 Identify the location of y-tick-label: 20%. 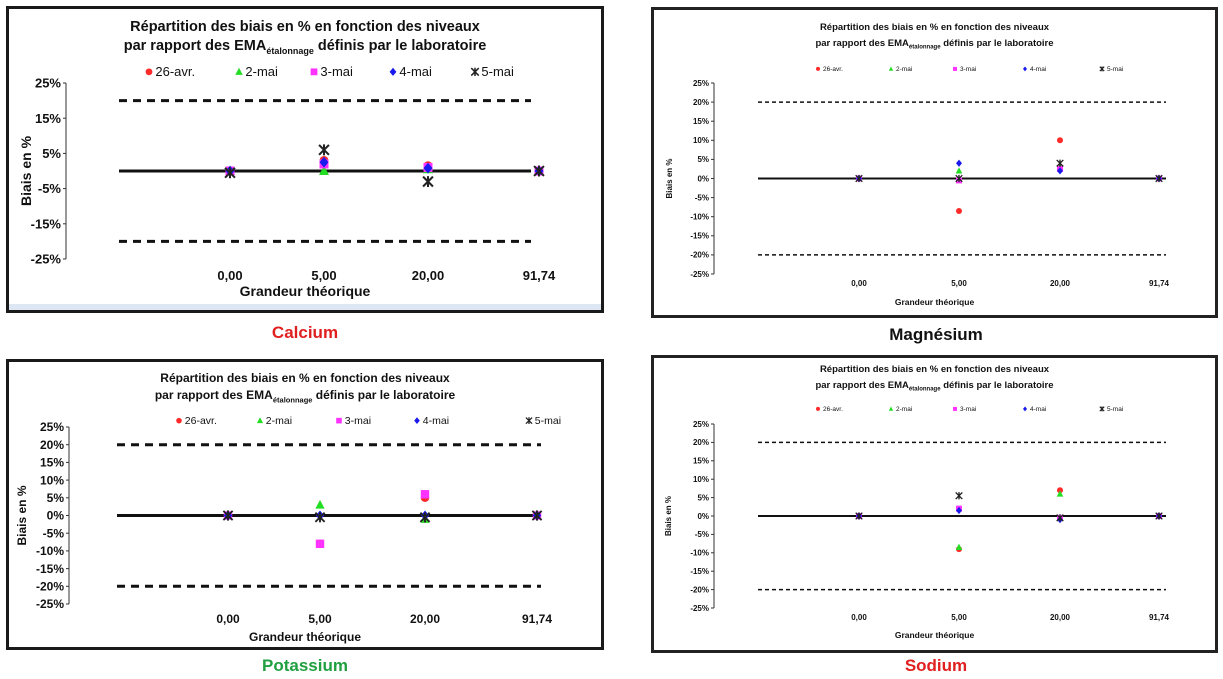
(52, 445).